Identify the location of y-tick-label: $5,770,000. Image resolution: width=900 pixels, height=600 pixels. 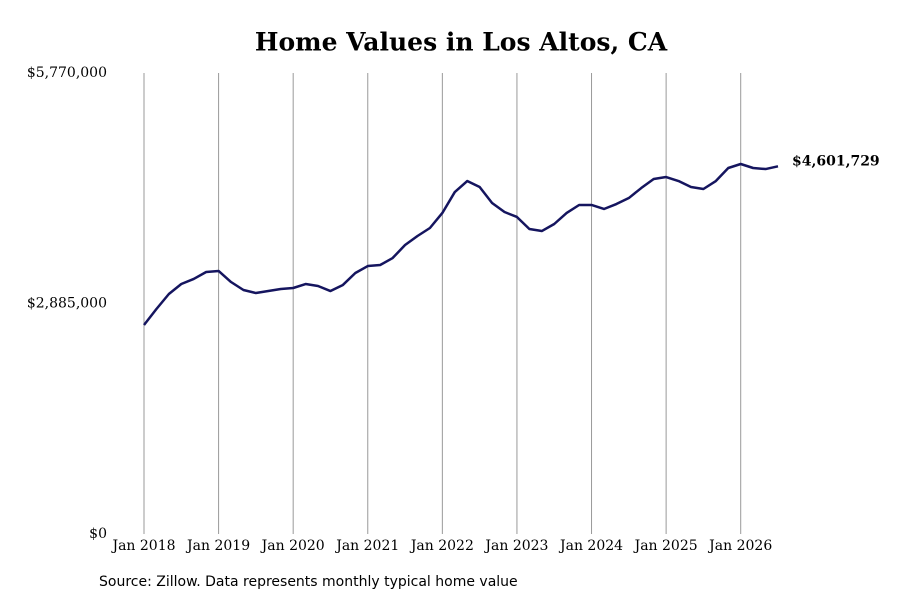
(67, 73).